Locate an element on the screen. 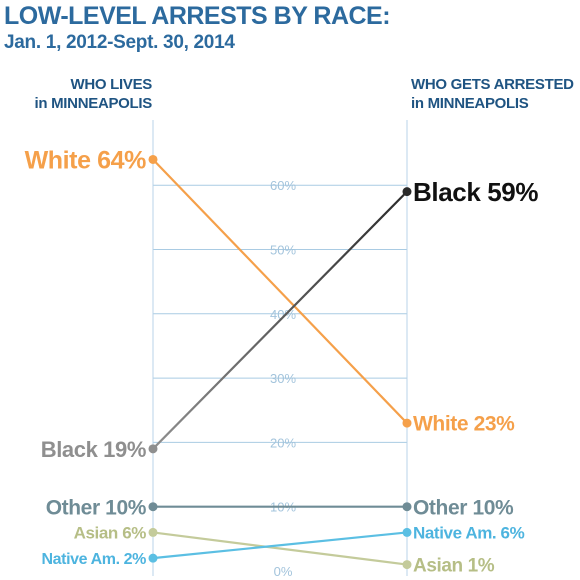 Image resolution: width=580 pixels, height=580 pixels. series-point-other-right is located at coordinates (407, 507).